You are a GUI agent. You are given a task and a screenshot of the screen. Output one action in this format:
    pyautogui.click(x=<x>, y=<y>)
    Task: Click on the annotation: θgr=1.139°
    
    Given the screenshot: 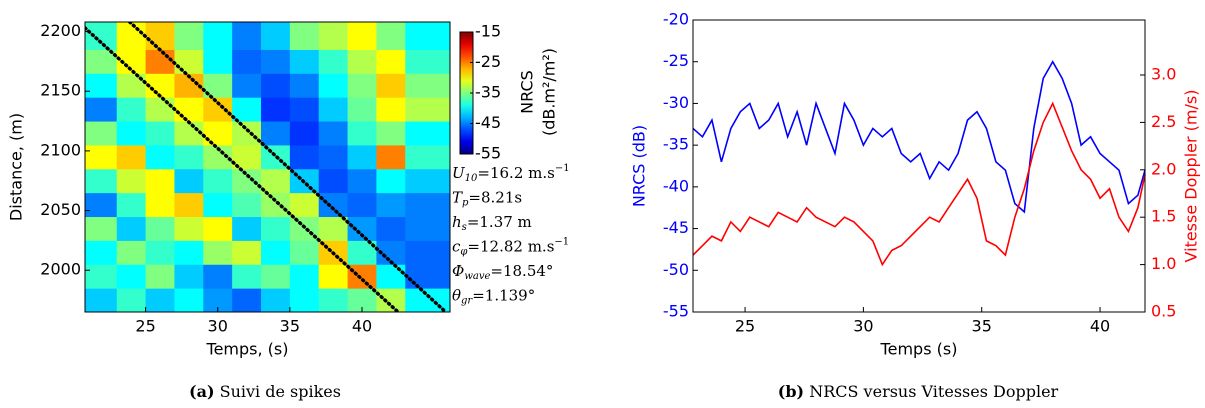 What is the action you would take?
    pyautogui.click(x=493, y=297)
    